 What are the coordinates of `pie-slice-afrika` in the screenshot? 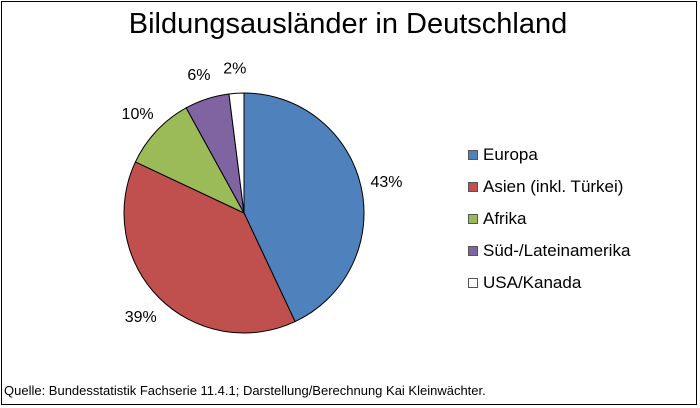 It's located at (190, 161).